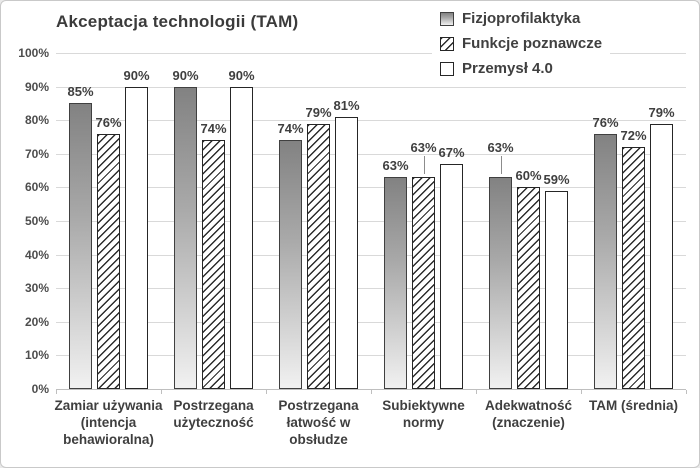 This screenshot has width=700, height=468. Describe the element at coordinates (214, 414) in the screenshot. I see `category-label: Postrzegana użyteczność` at that location.